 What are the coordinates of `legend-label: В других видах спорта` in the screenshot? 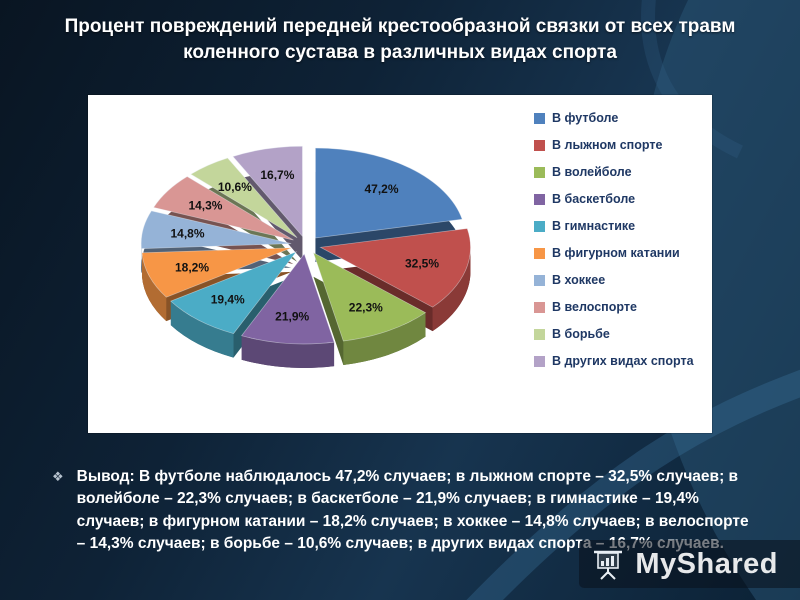 It's located at (623, 361).